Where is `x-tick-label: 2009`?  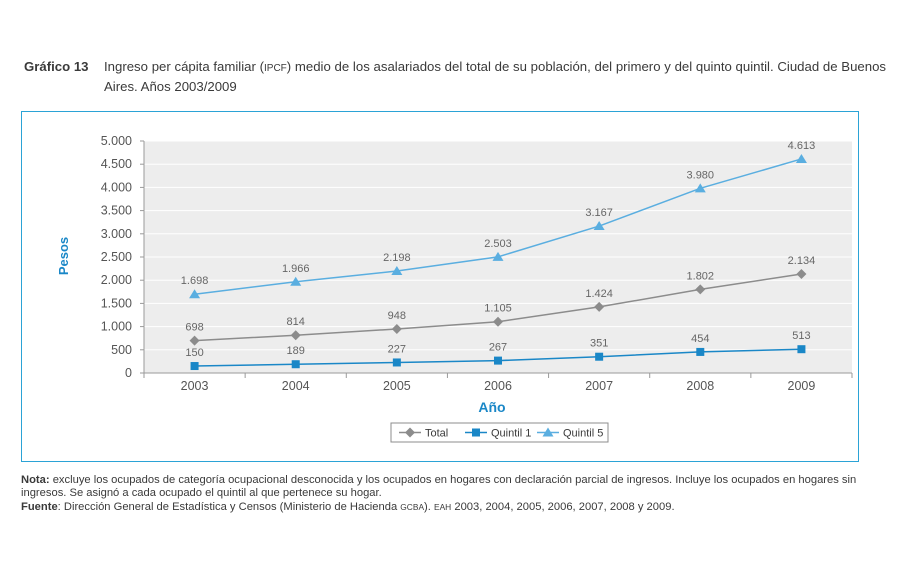
x-tick-label: 2009 is located at coordinates (802, 386).